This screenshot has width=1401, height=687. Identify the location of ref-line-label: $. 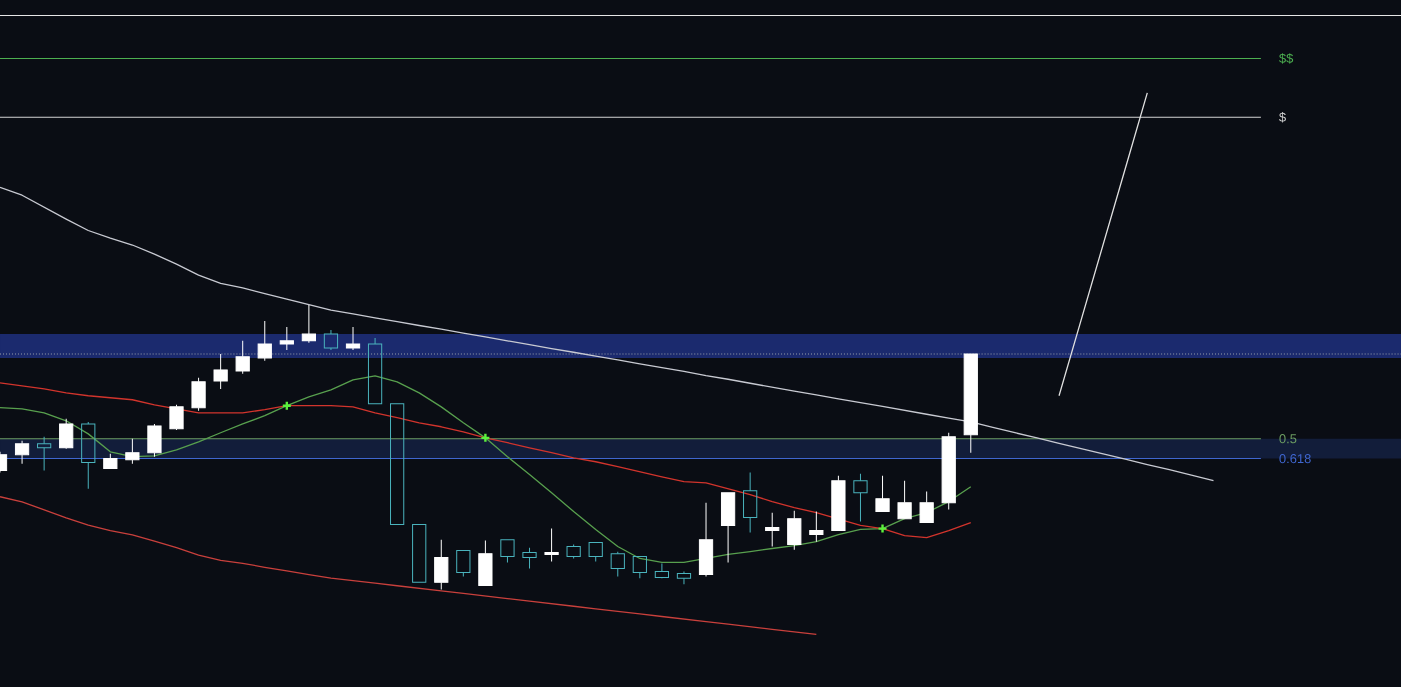
(1282, 117).